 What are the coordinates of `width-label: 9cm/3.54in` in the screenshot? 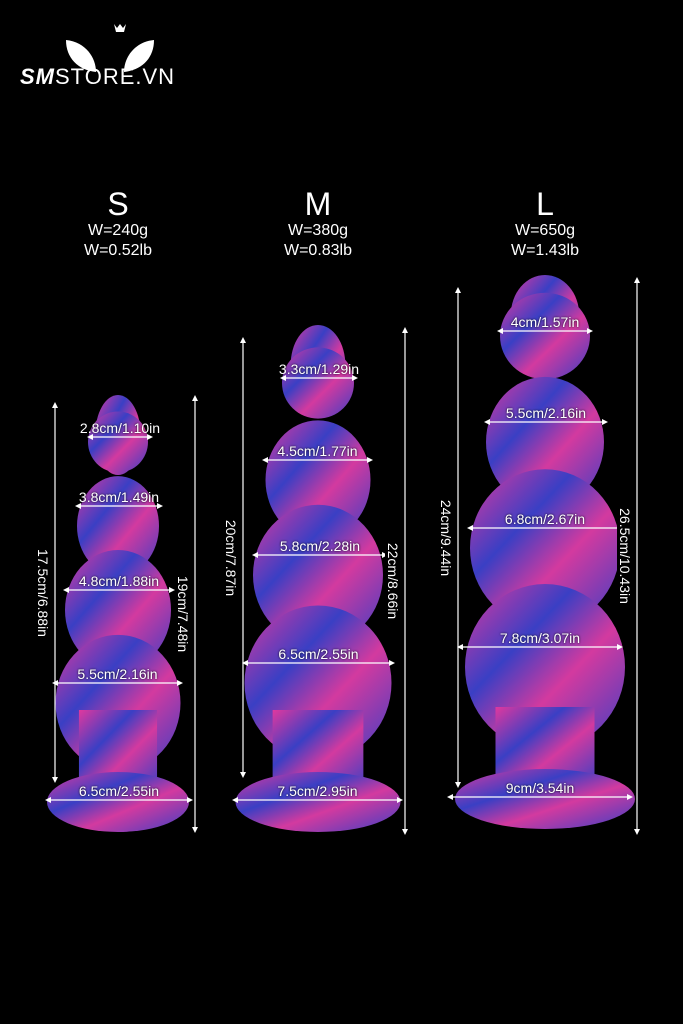 It's located at (540, 788).